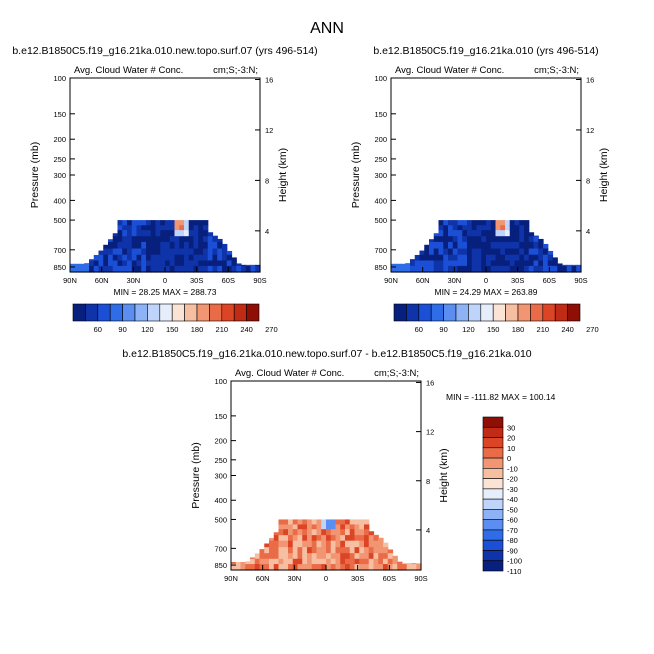  What do you see at coordinates (235, 70) in the screenshot?
I see `units-label: cm;S;-3:N;` at bounding box center [235, 70].